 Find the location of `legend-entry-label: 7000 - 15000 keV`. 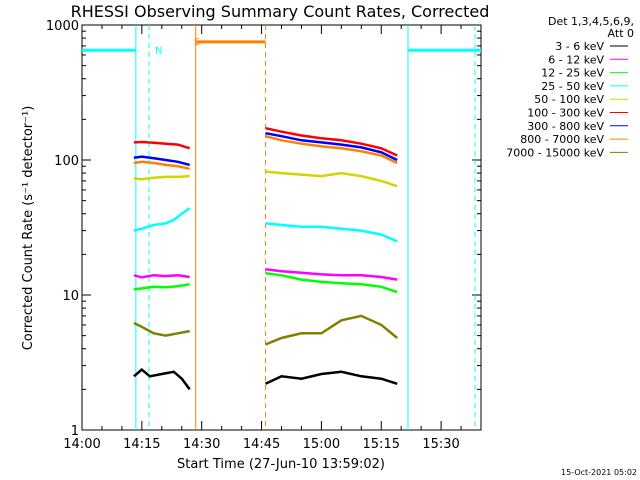

legend-entry-label: 7000 - 15000 keV is located at coordinates (555, 152).